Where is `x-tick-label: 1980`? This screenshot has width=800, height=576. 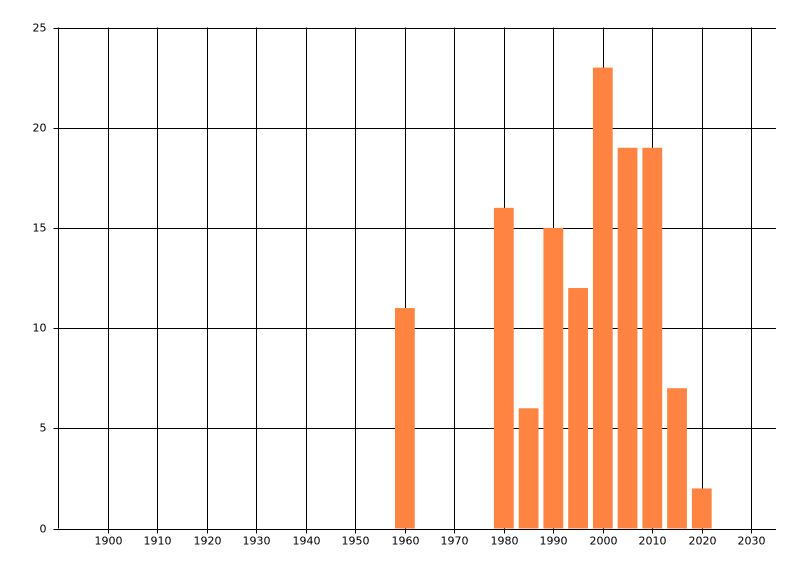
x-tick-label: 1980 is located at coordinates (505, 541).